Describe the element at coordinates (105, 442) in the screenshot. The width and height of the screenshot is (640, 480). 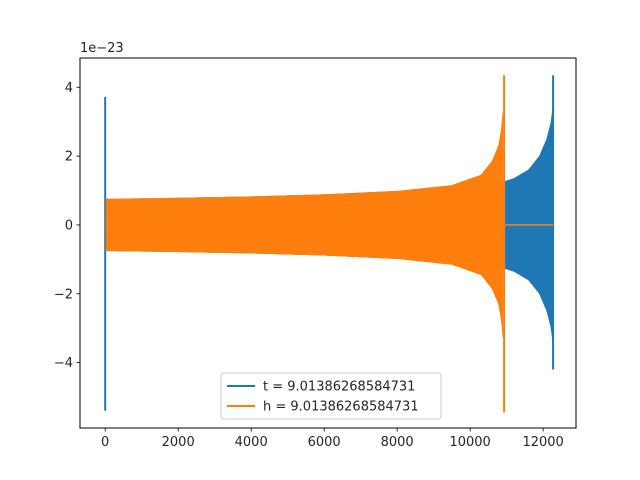
I see `x-tick-label: 0` at that location.